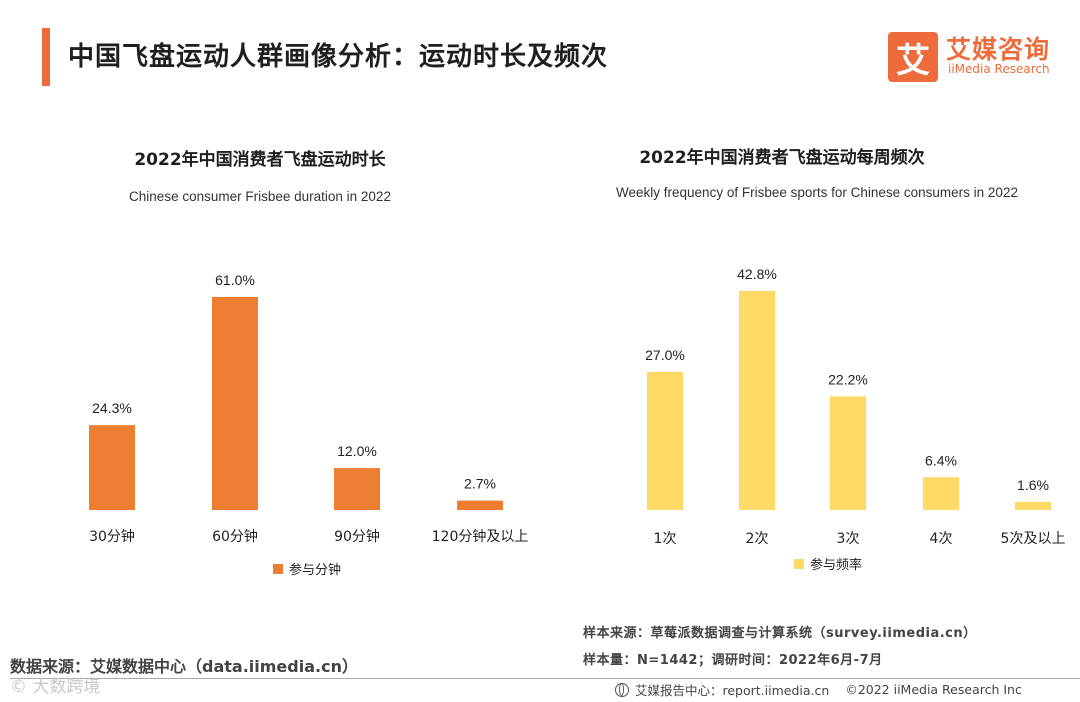 The width and height of the screenshot is (1080, 702). What do you see at coordinates (998, 49) in the screenshot?
I see `logo-chinese-name: 艾媒咨询` at bounding box center [998, 49].